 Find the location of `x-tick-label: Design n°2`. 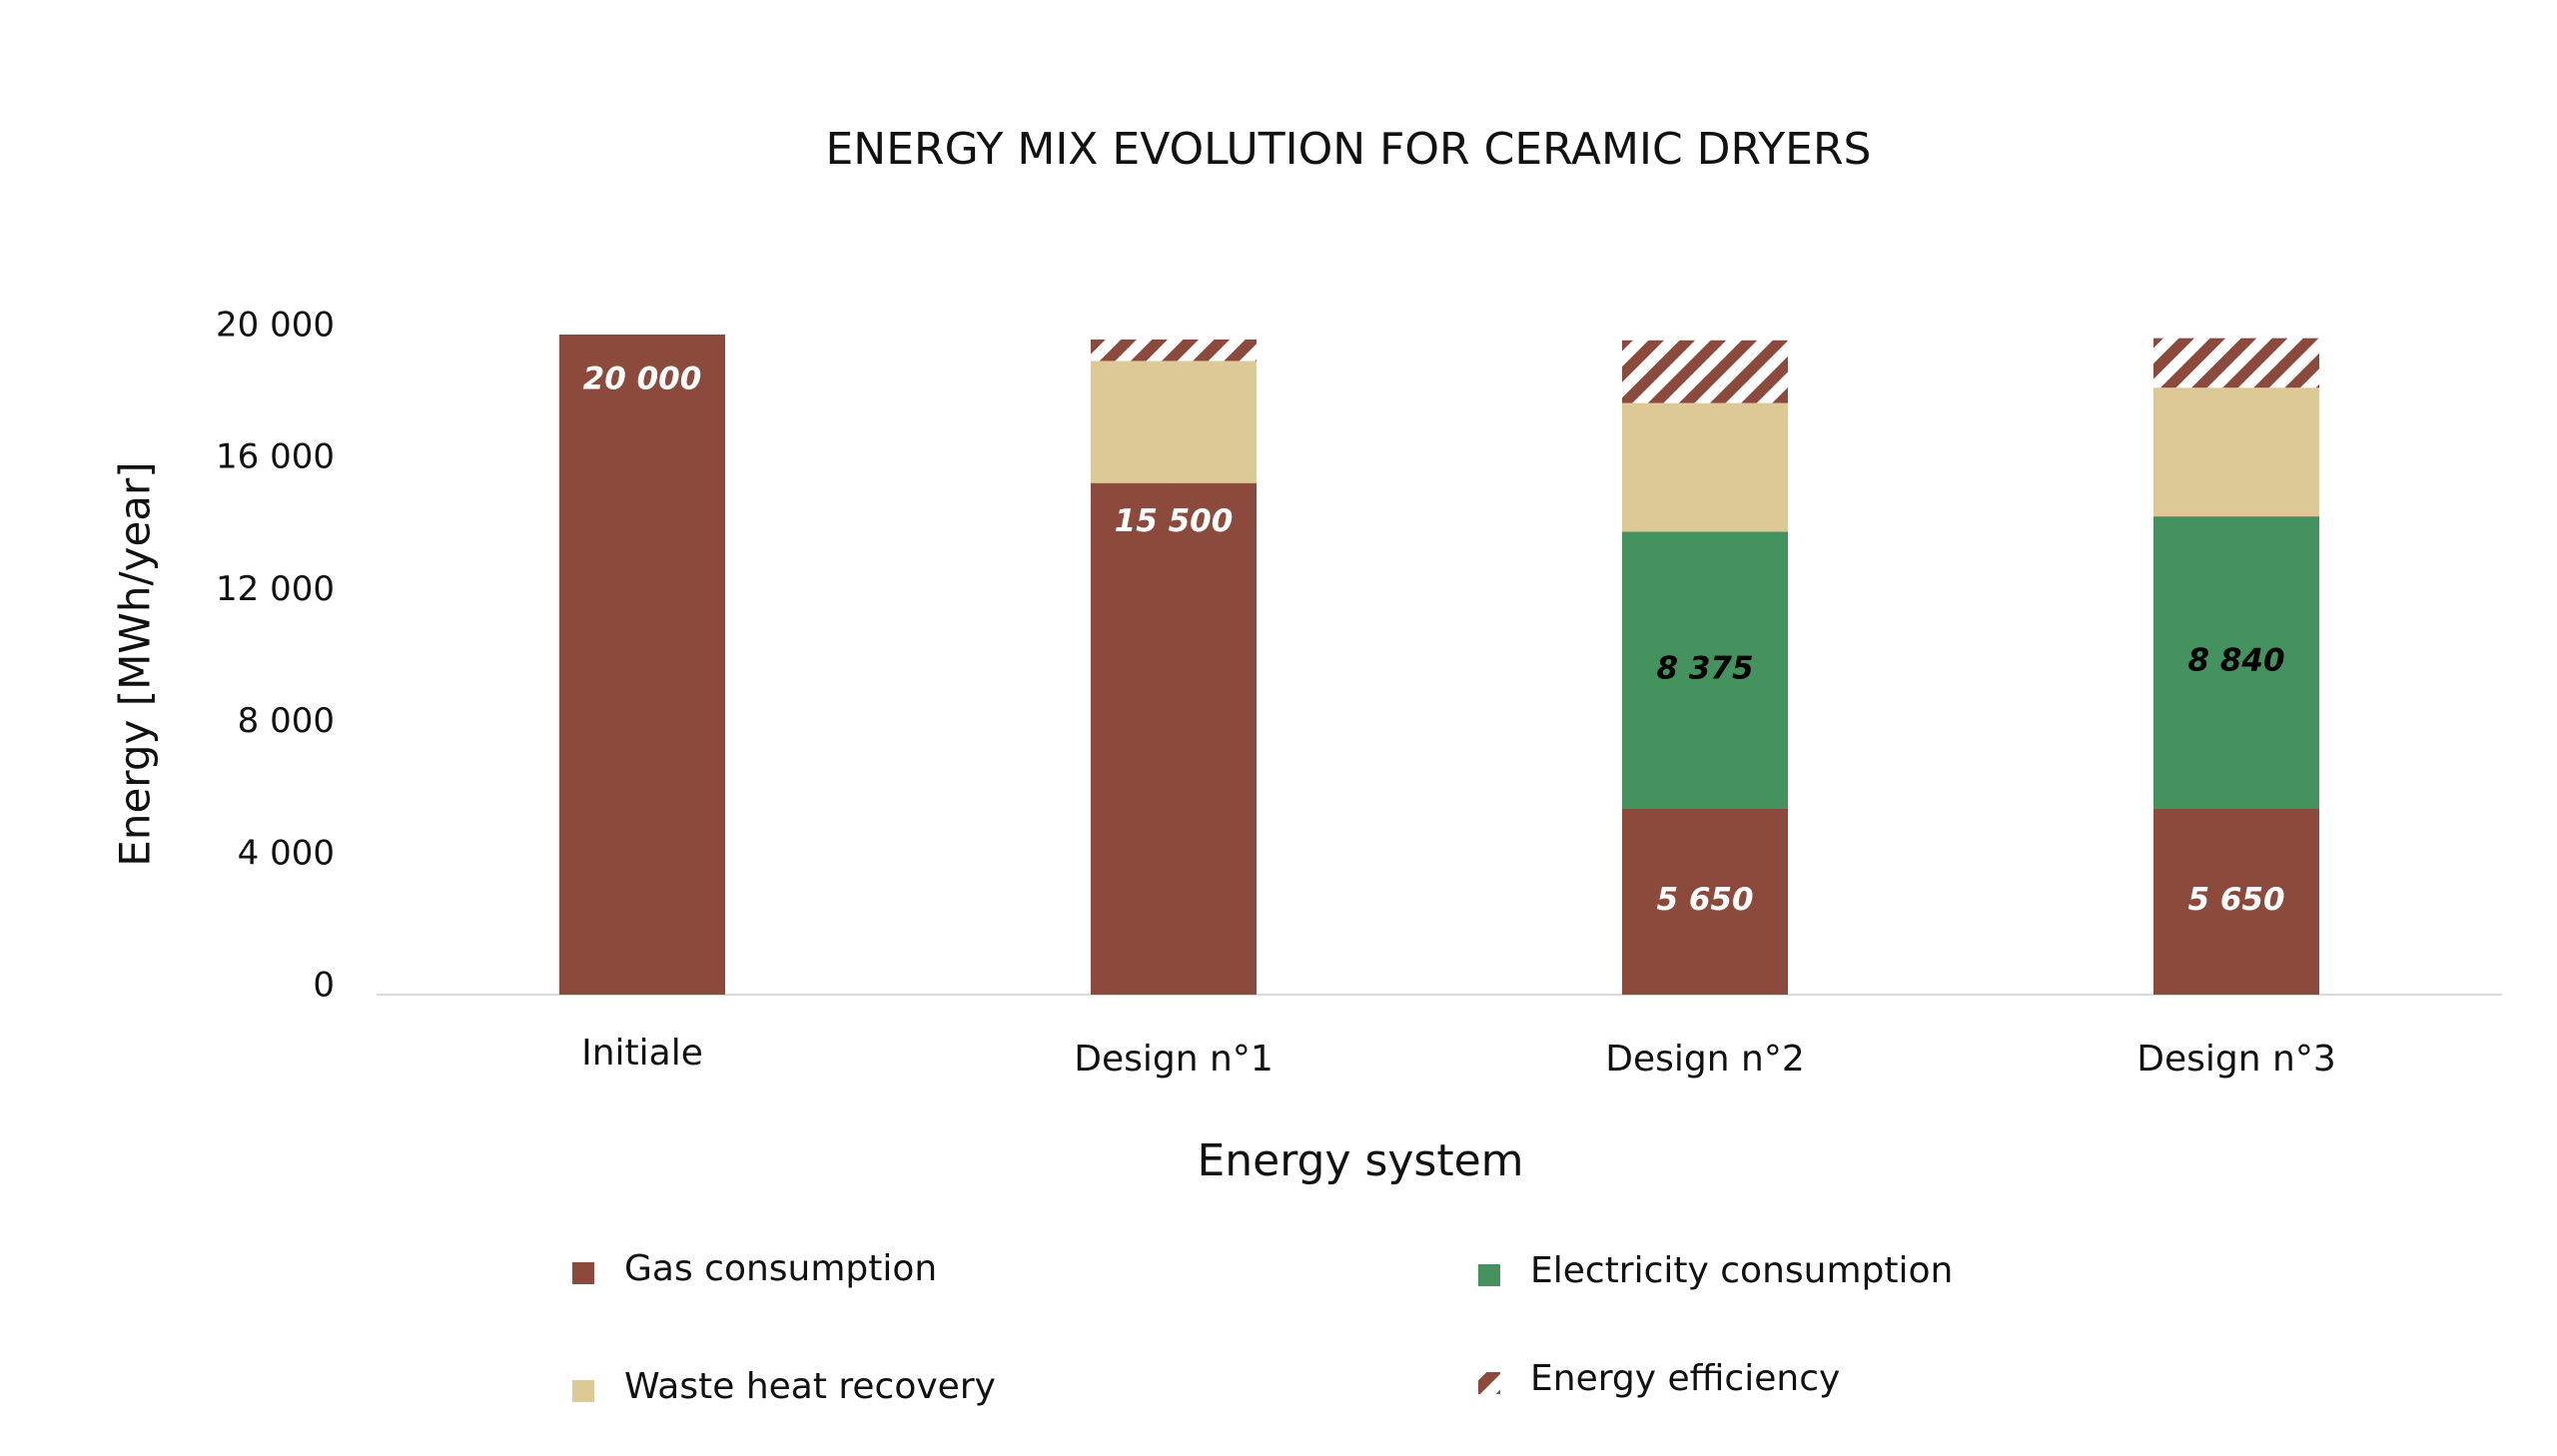

x-tick-label: Design n°2 is located at coordinates (1704, 1059).